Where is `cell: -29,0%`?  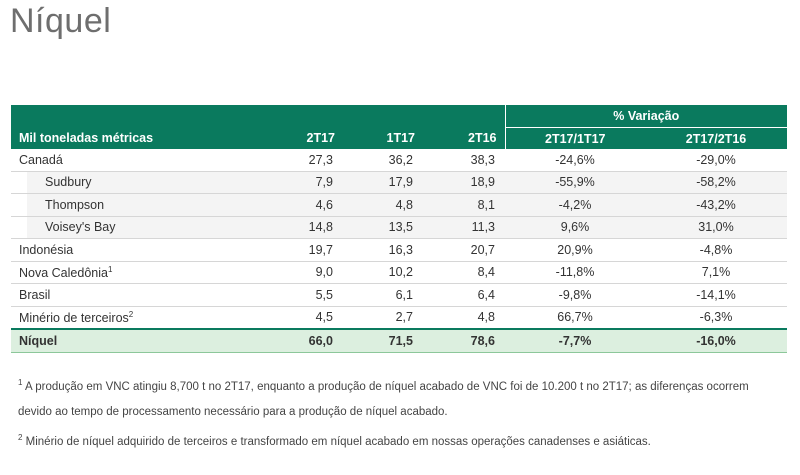 cell: -29,0% is located at coordinates (716, 160).